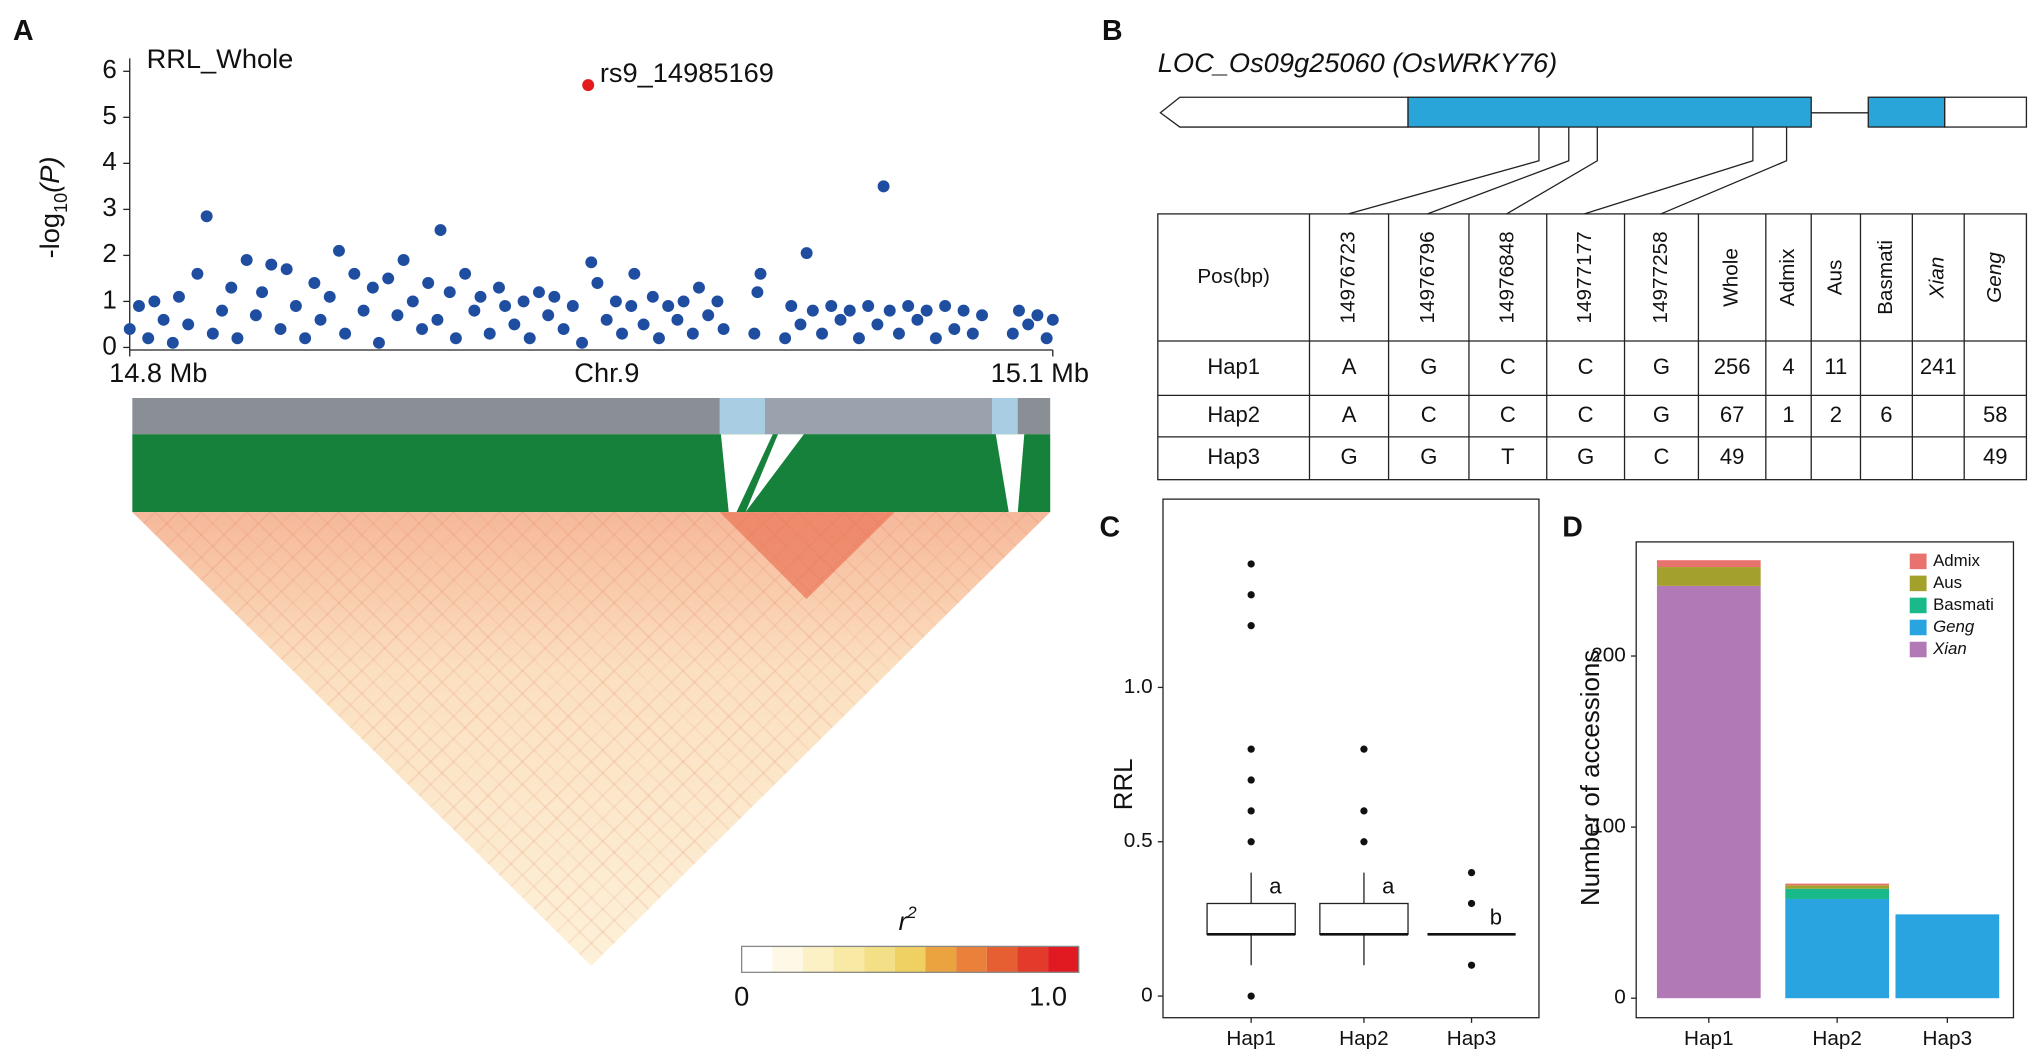 The width and height of the screenshot is (2033, 1054). Describe the element at coordinates (109, 116) in the screenshot. I see `y-tick-label: 5` at that location.